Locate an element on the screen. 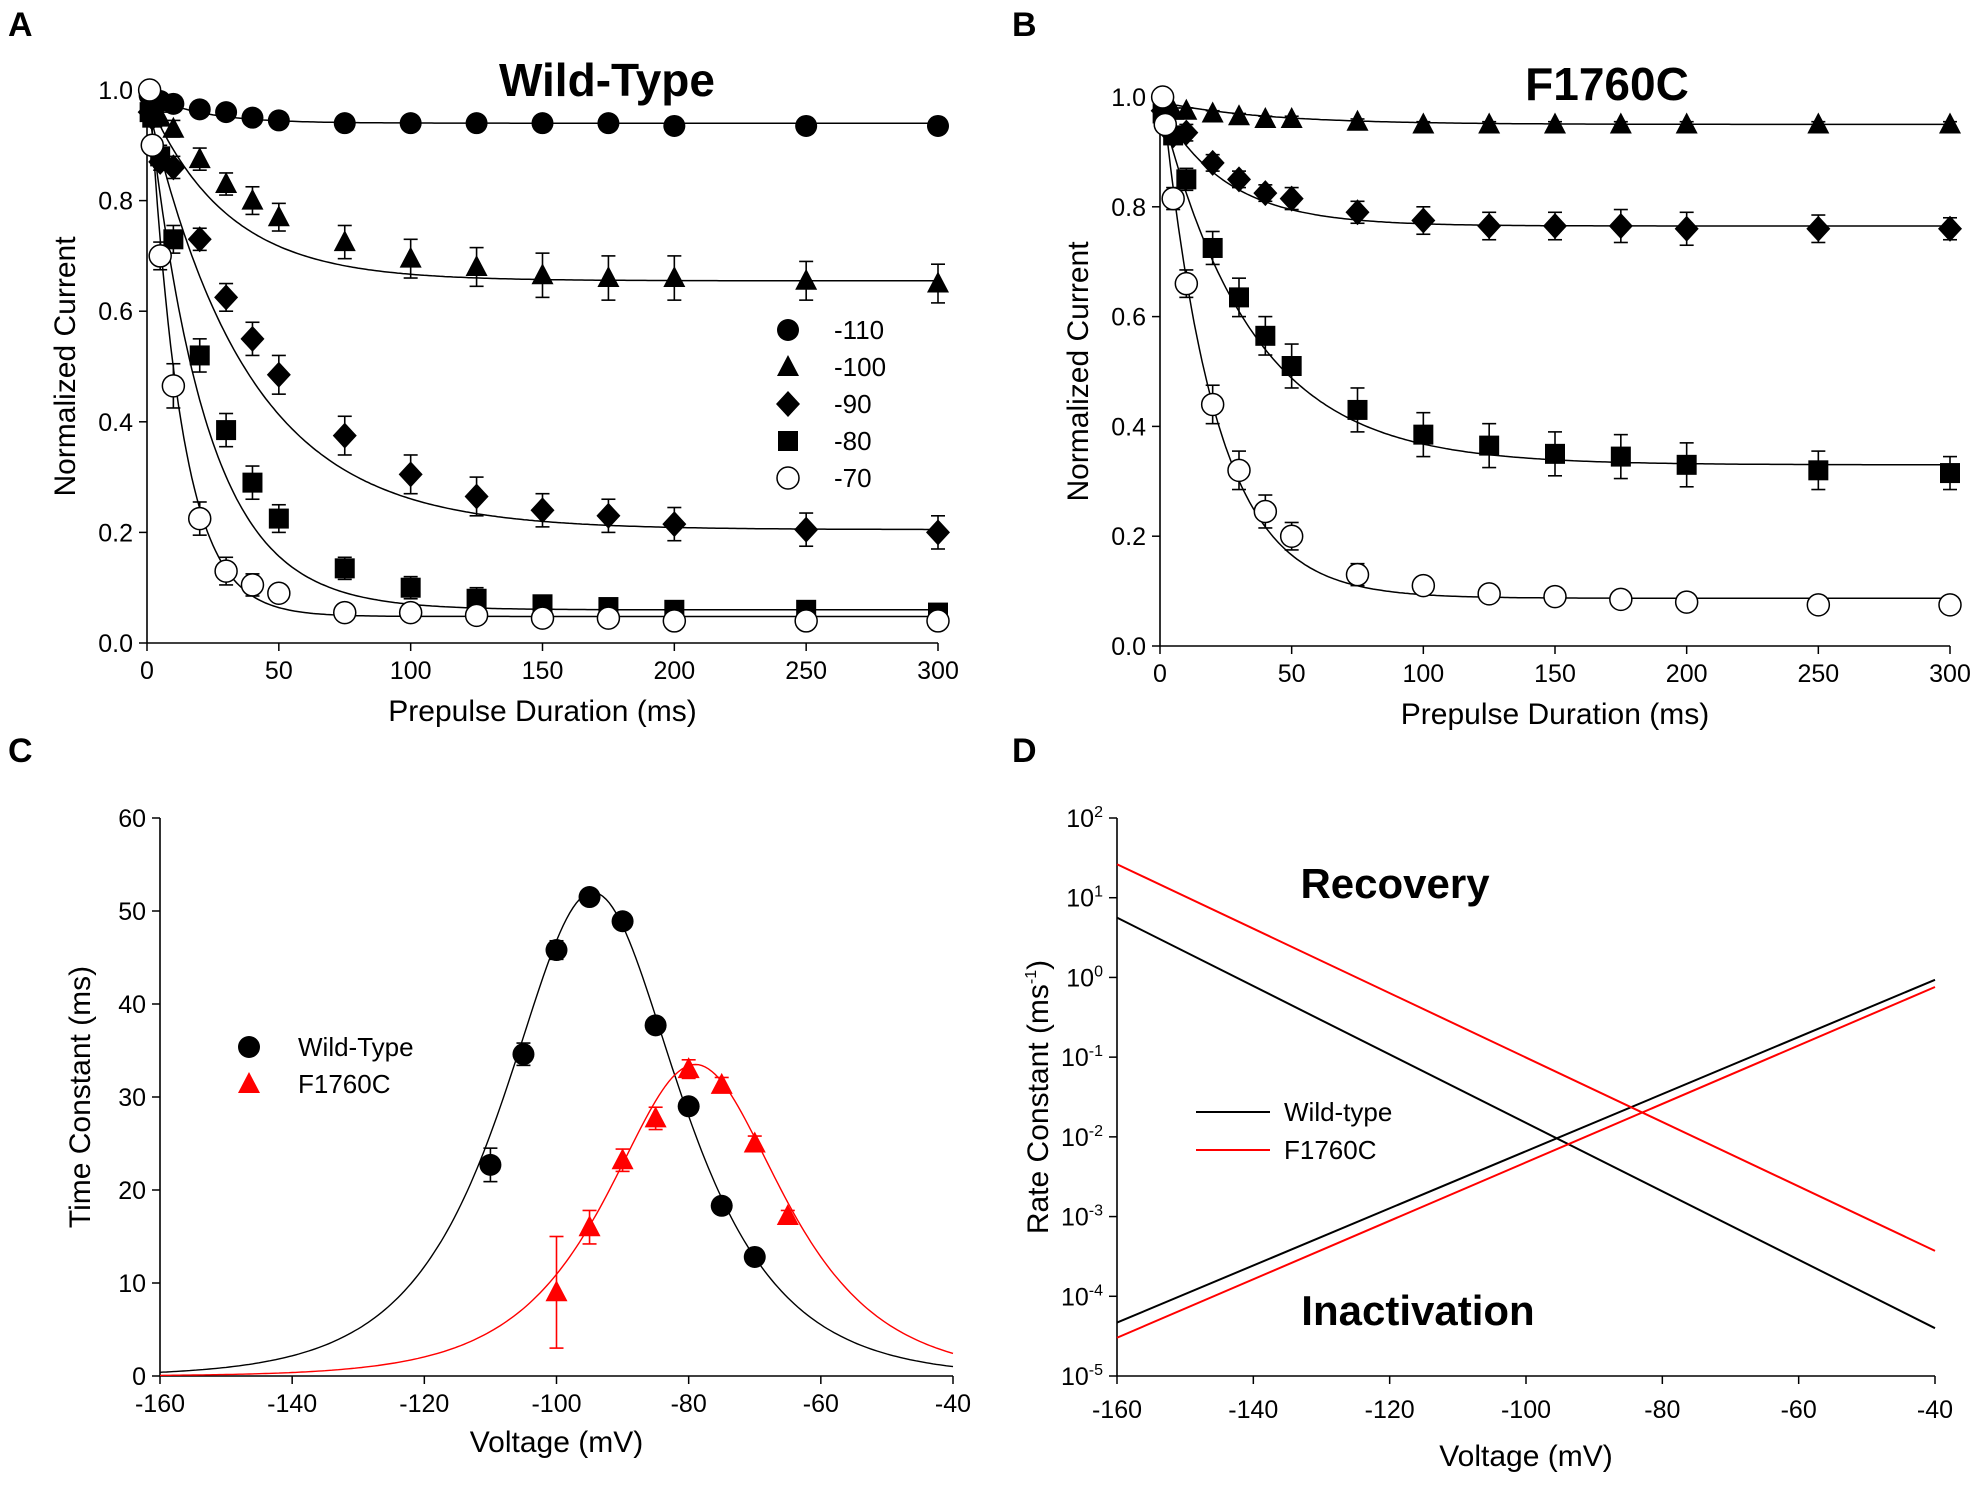 Image resolution: width=1974 pixels, height=1492 pixels. a-xtick-label: 250 is located at coordinates (806, 671).